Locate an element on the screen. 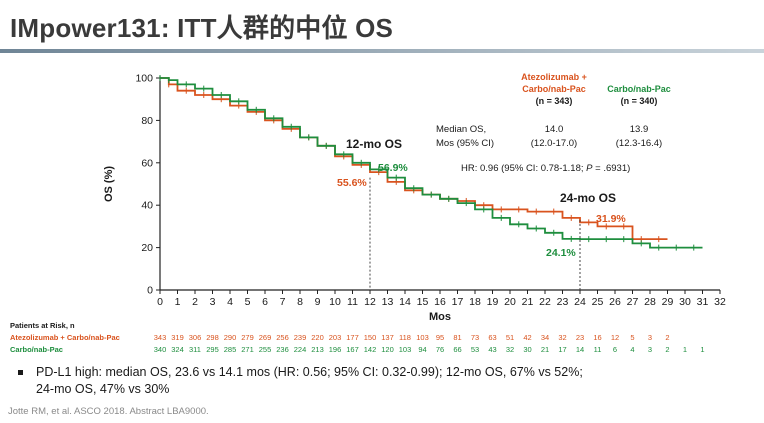  title-divider is located at coordinates (382, 51).